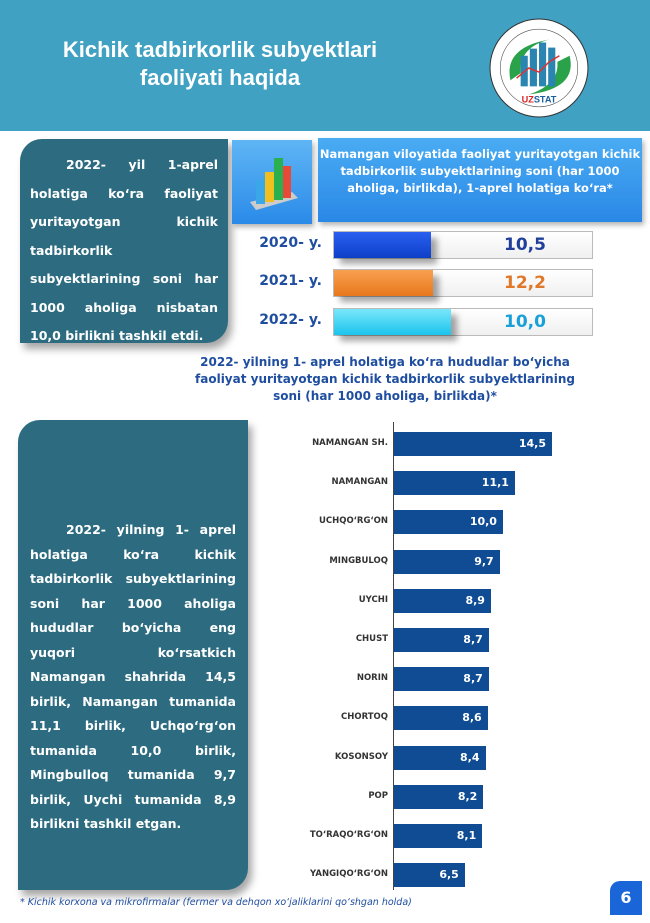  Describe the element at coordinates (447, 561) in the screenshot. I see `bar: 9,7` at that location.